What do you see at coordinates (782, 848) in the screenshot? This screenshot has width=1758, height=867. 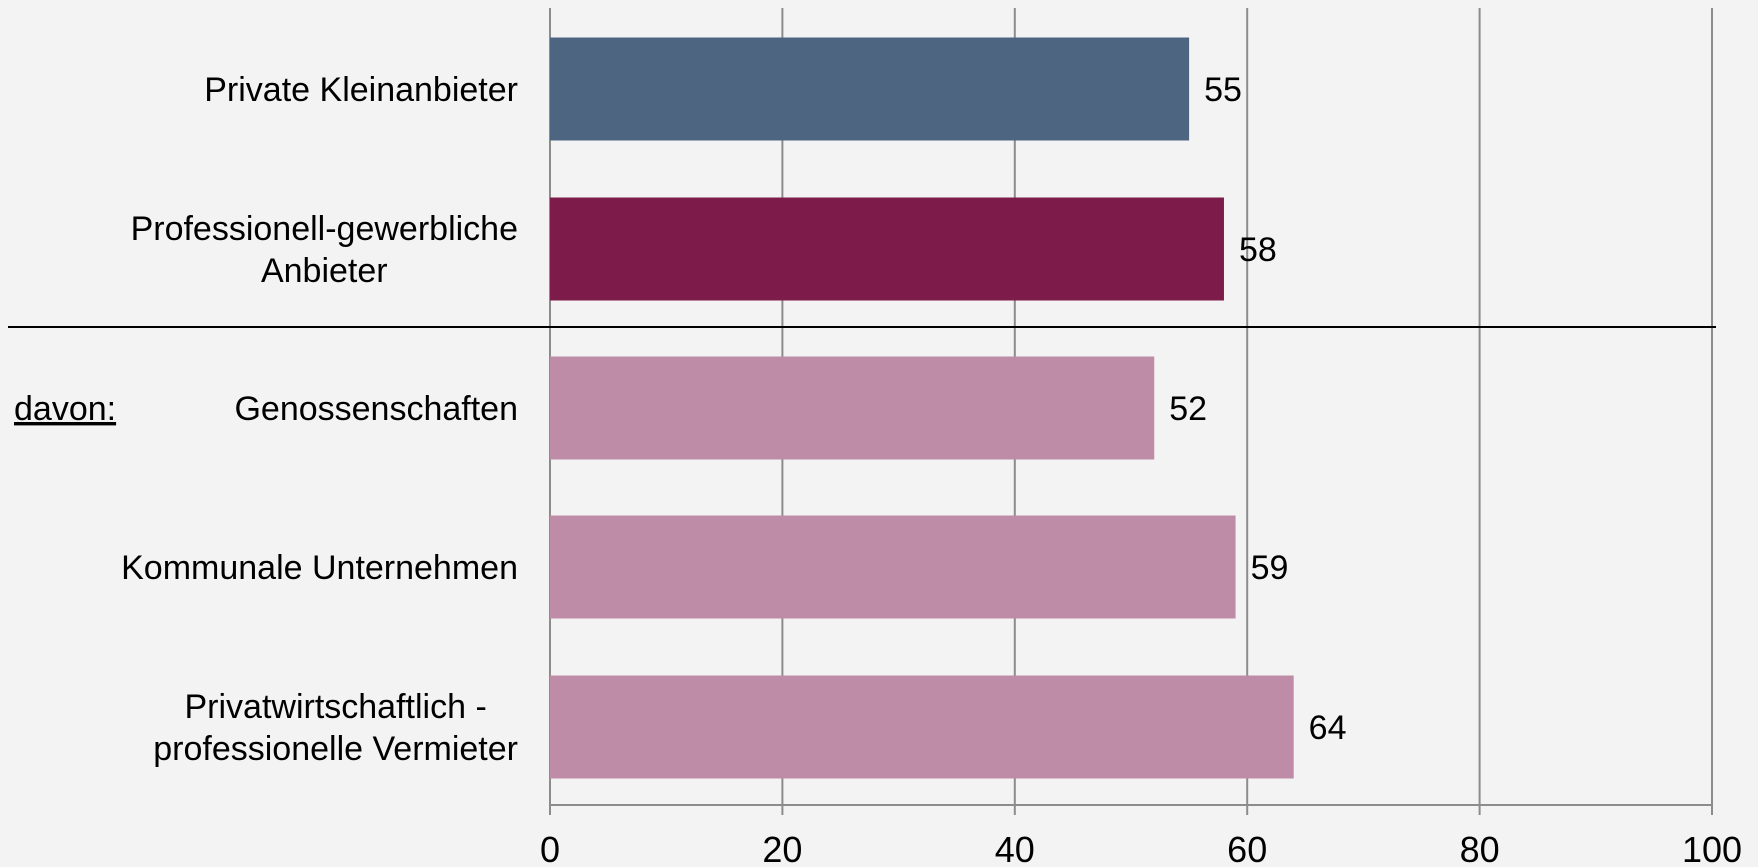 I see `x-tick-label: 20` at bounding box center [782, 848].